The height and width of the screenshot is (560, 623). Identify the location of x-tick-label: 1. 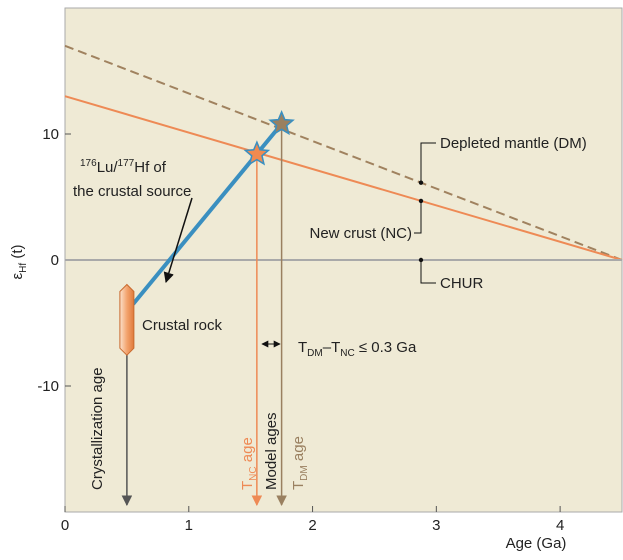
(189, 525).